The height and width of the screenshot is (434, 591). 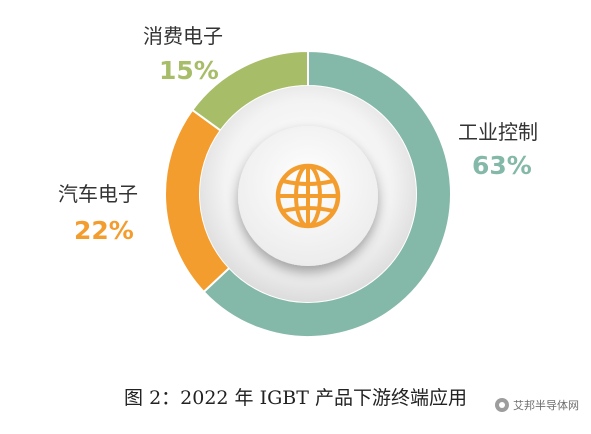 I want to click on segment-value-industrial: 63%, so click(x=502, y=165).